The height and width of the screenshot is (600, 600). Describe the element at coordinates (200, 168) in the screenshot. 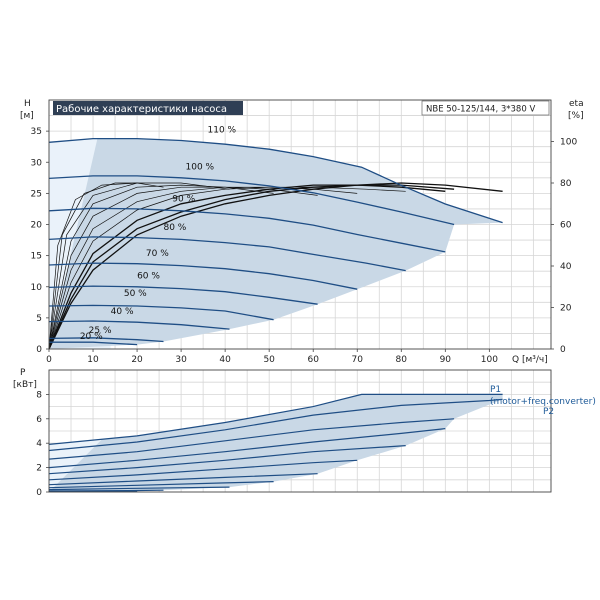

I see `speed-percent-label: 100 %` at that location.